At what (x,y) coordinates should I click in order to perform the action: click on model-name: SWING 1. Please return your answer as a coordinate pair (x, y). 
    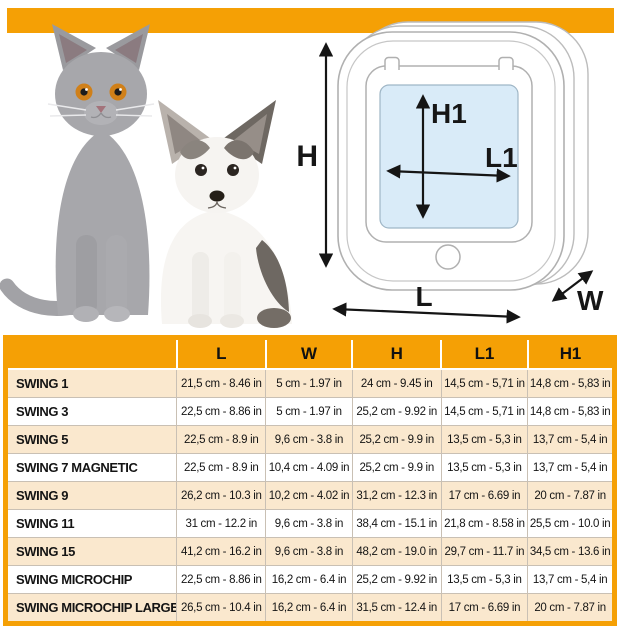
    Looking at the image, I should click on (91, 383).